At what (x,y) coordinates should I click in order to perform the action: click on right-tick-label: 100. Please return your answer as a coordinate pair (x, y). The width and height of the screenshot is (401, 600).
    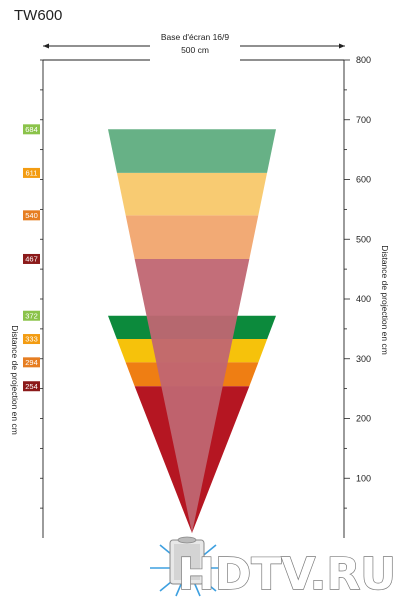
    Looking at the image, I should click on (363, 478).